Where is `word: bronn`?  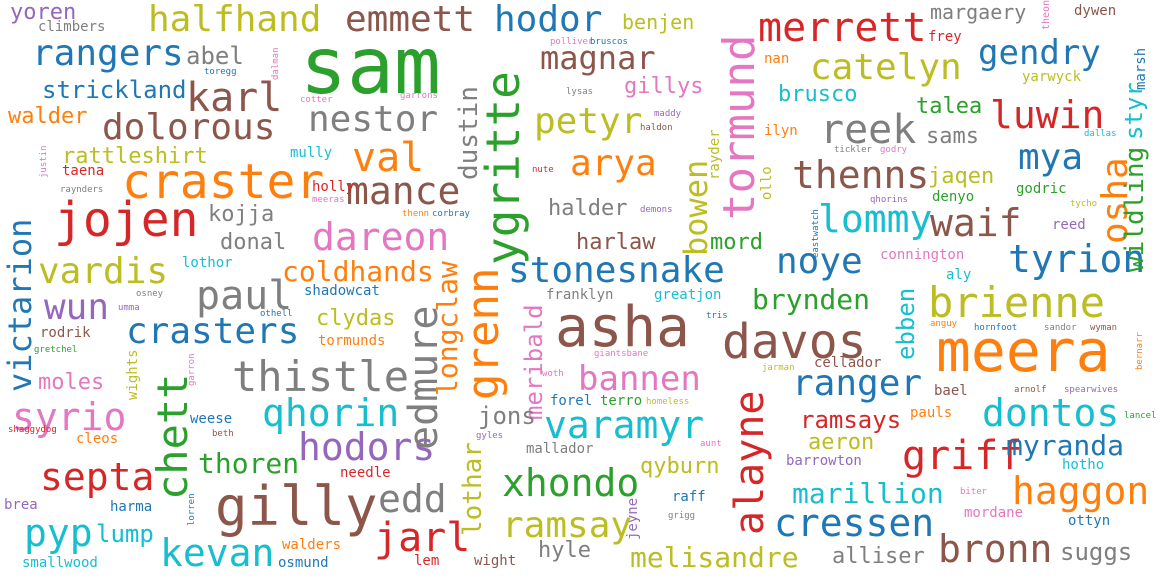
word: bronn is located at coordinates (995, 549).